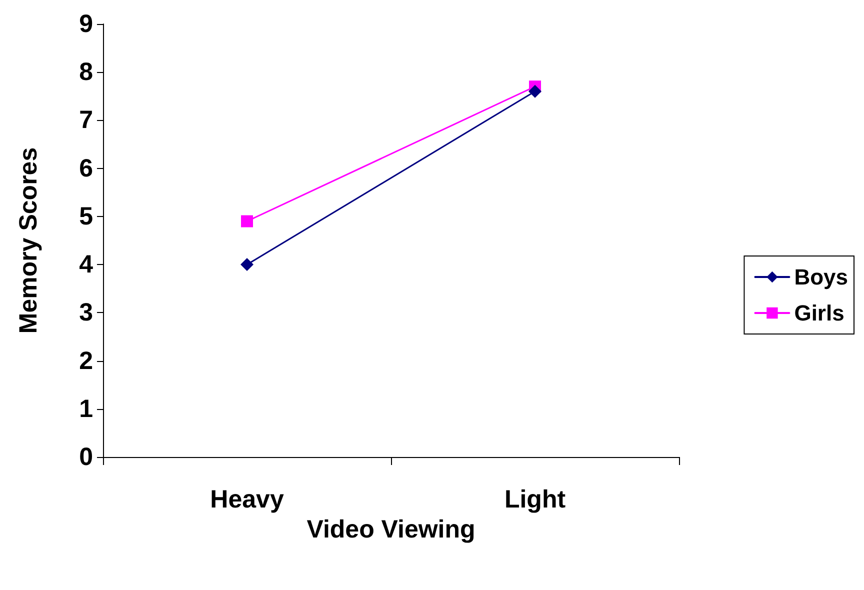 This screenshot has height=590, width=864. Describe the element at coordinates (28, 240) in the screenshot. I see `y-axis-title: Memory Scores` at that location.